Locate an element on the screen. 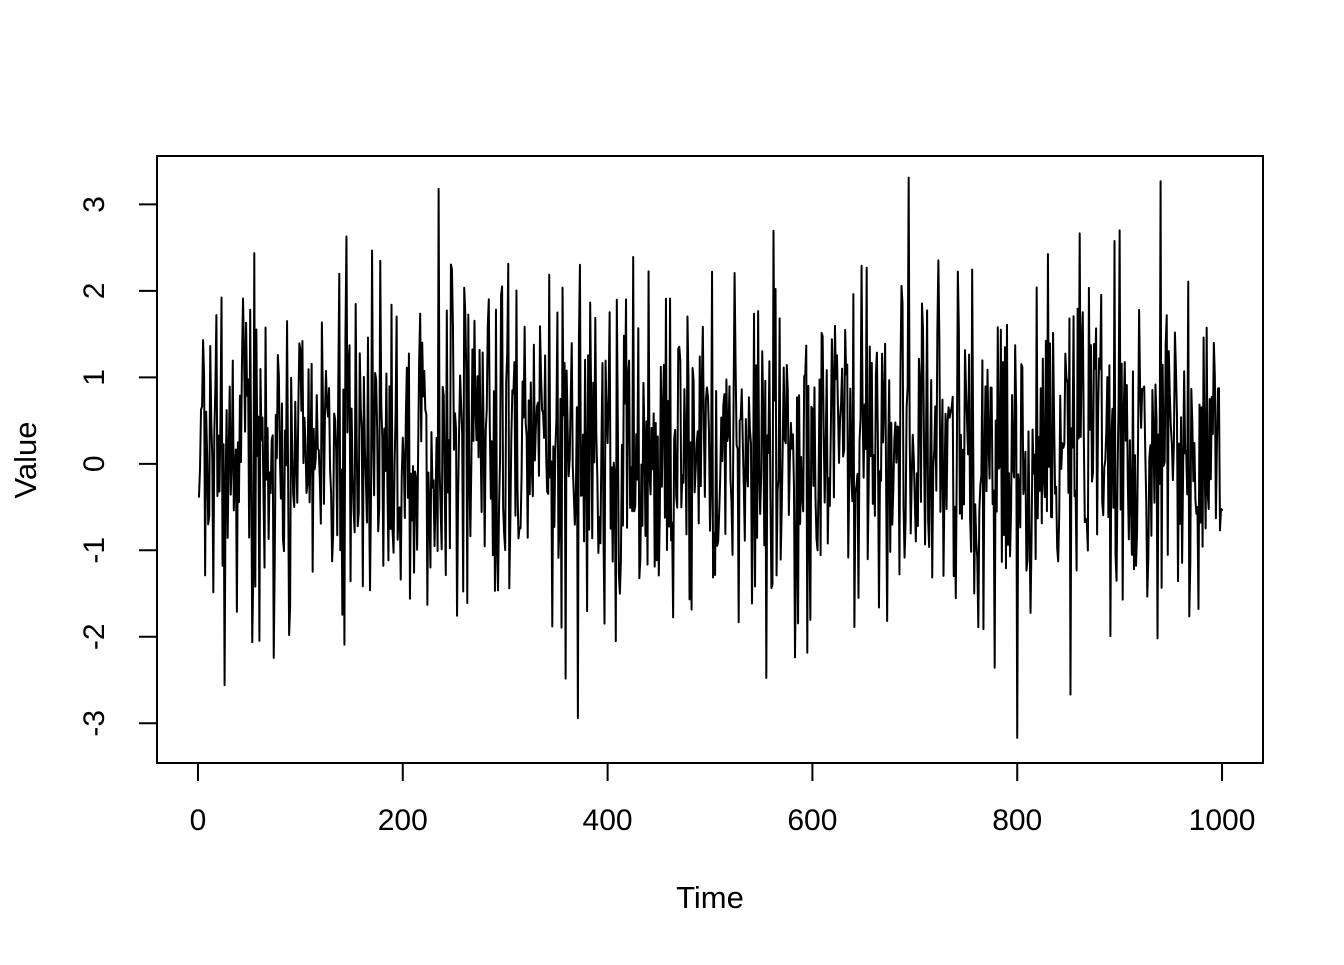 The height and width of the screenshot is (965, 1344). y-tick-label: -2 is located at coordinates (94, 636).